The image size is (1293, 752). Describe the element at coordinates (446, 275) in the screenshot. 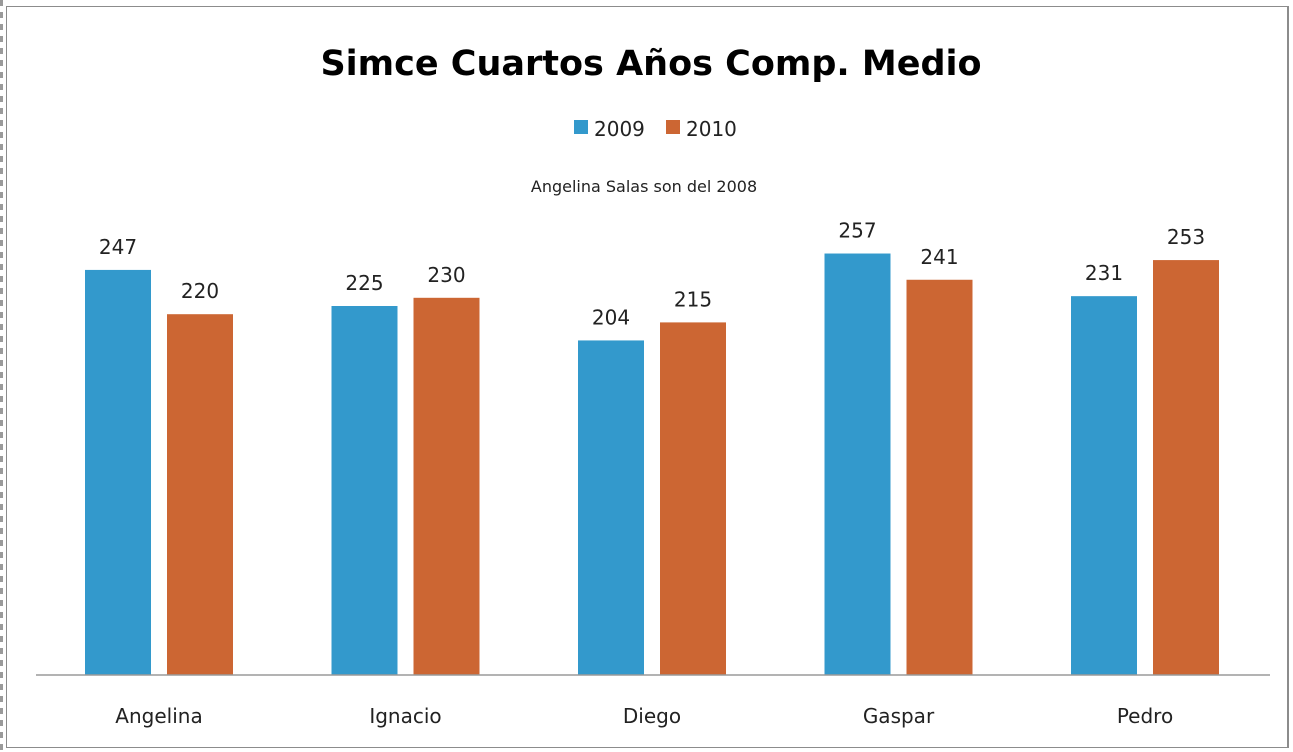

I see `value-label-ignacio-2010: 230` at that location.